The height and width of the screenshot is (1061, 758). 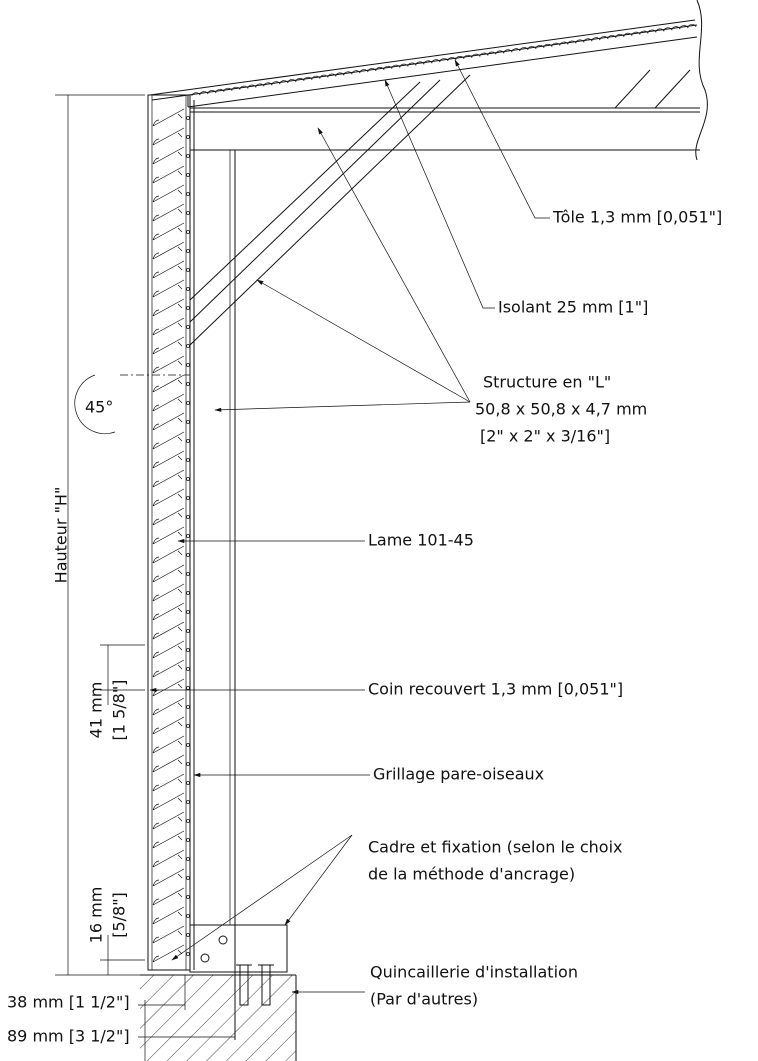 I want to click on label: Cadre et fixation (selon le choix, so click(x=495, y=847).